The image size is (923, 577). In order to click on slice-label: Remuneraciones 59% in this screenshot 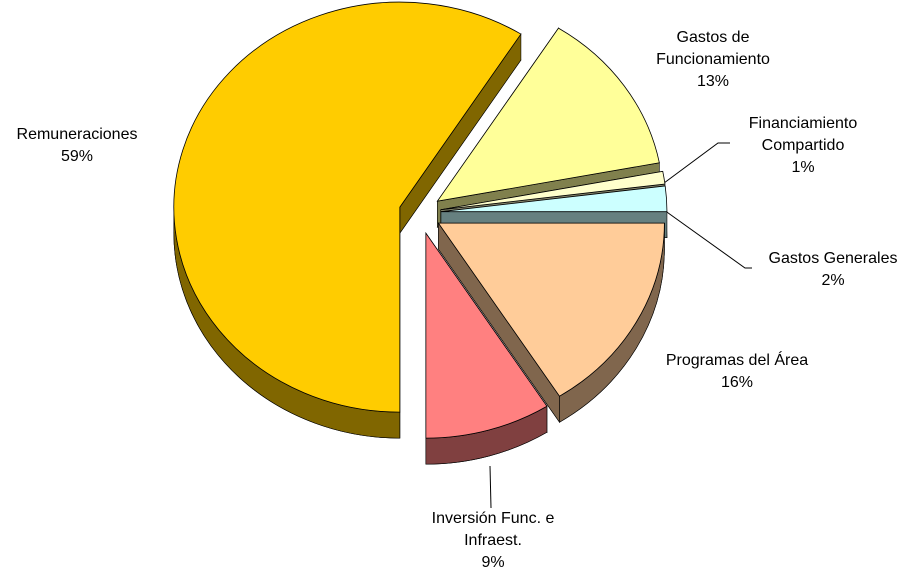, I will do `click(78, 146)`.